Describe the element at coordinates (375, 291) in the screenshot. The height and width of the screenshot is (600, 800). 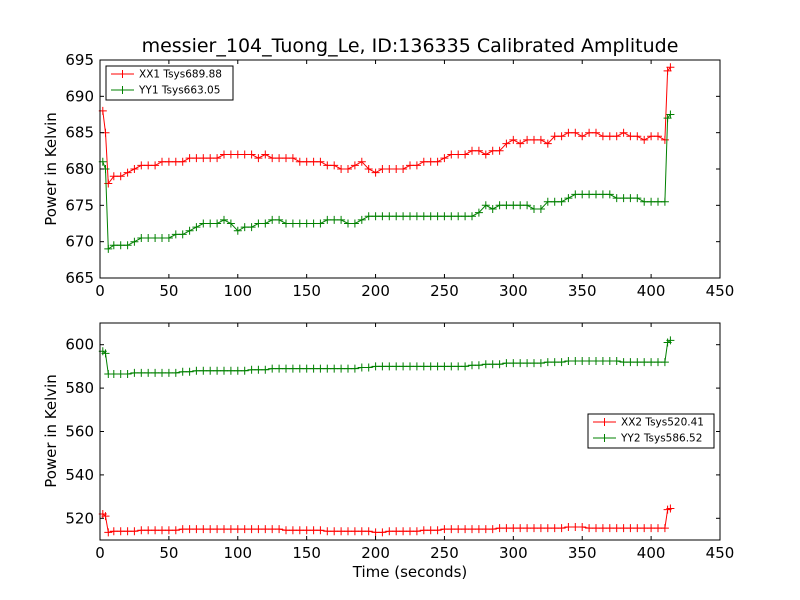
I see `top-x-tick-label: 200` at that location.